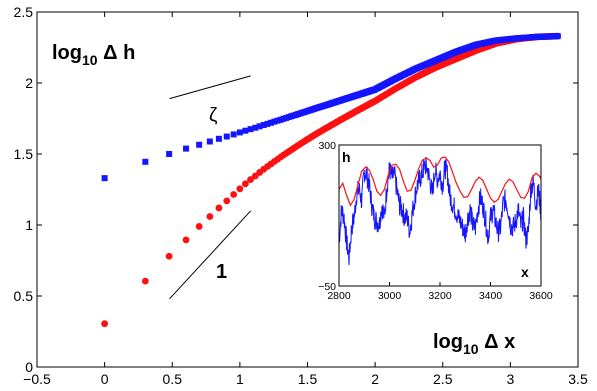 The width and height of the screenshot is (597, 391). Describe the element at coordinates (525, 272) in the screenshot. I see `inset-x-label: x` at that location.